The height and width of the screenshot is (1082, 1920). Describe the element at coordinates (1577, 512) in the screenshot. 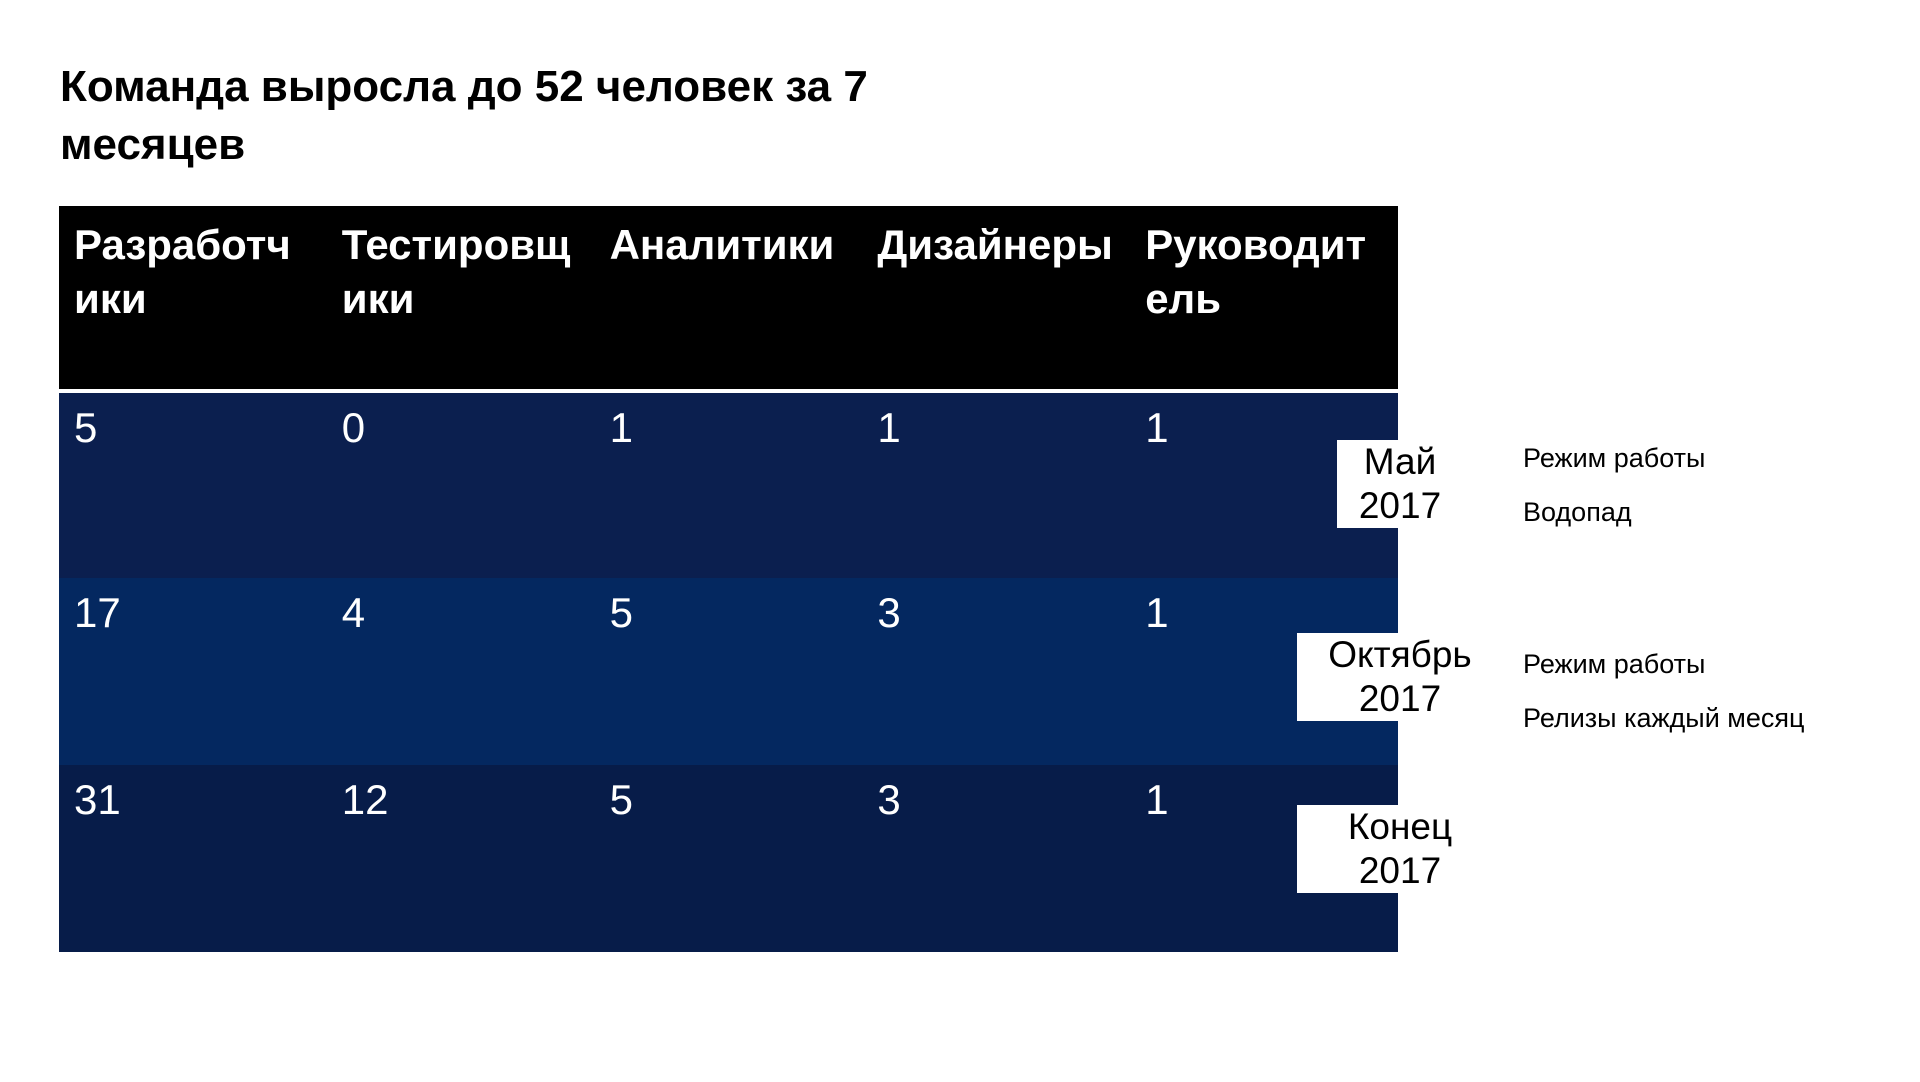

I see `period-note-waterfall: Водопад` at that location.